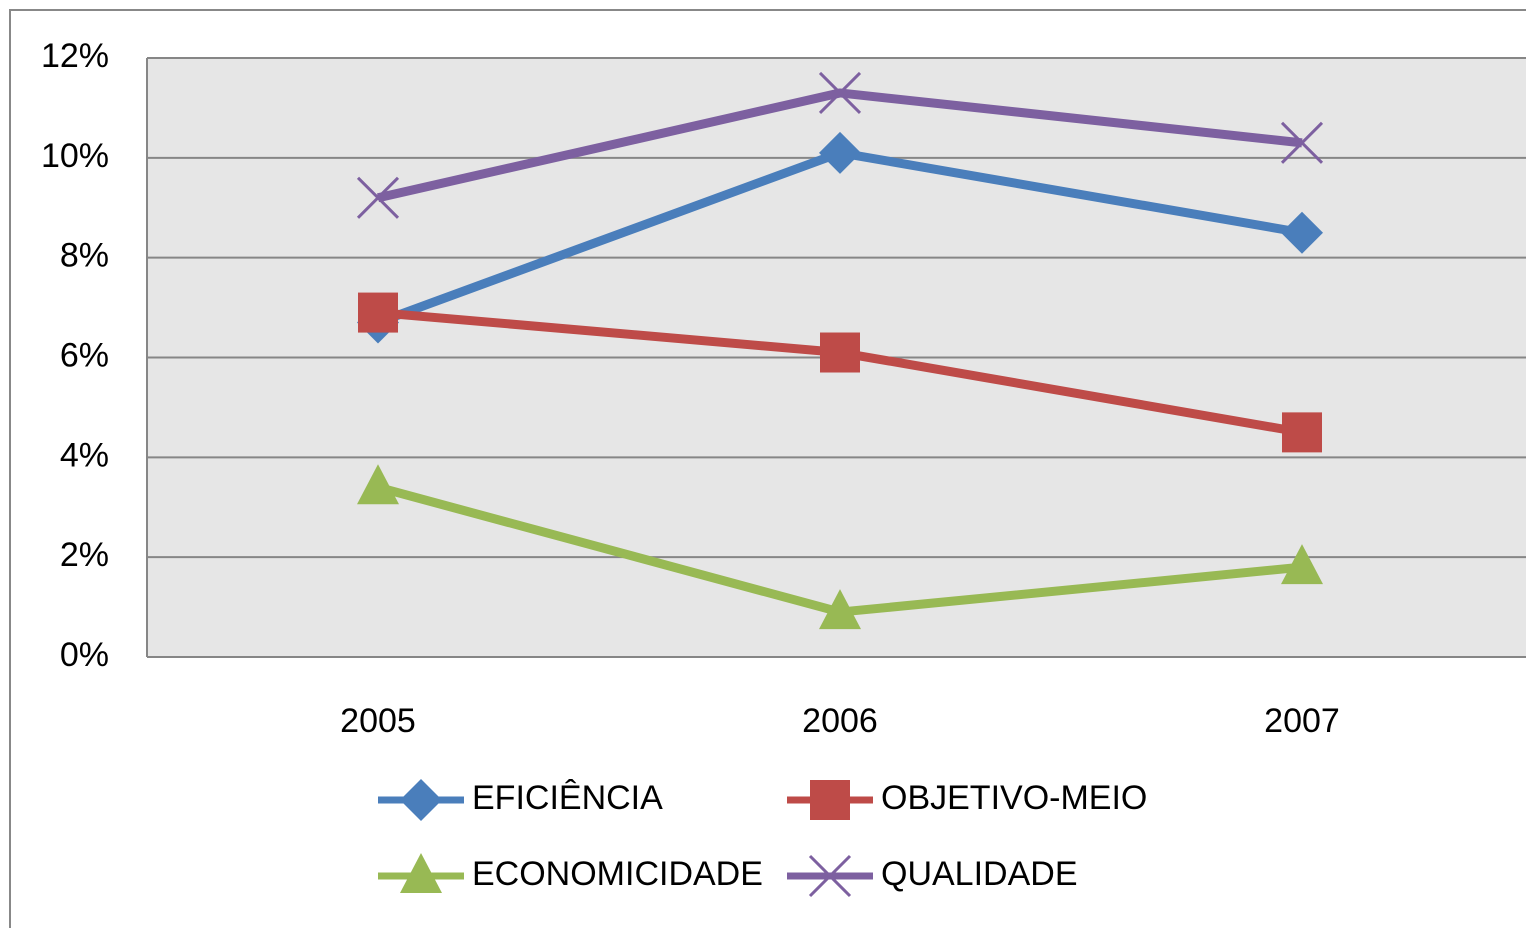  I want to click on x-tick-label: 2005, so click(378, 721).